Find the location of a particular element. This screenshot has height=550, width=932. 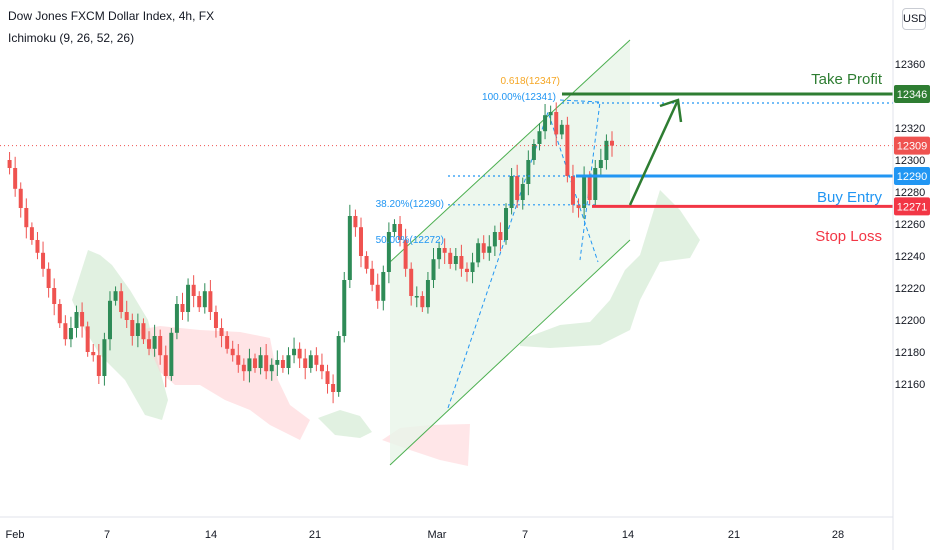

stop-loss-label: Stop Loss is located at coordinates (848, 236).